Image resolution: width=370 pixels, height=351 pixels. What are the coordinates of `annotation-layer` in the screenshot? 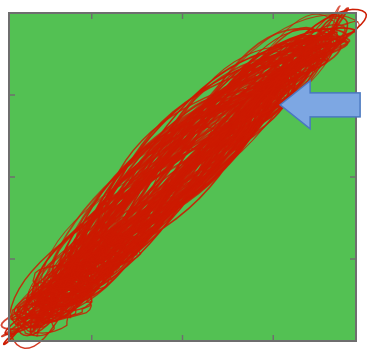 It's located at (319, 105).